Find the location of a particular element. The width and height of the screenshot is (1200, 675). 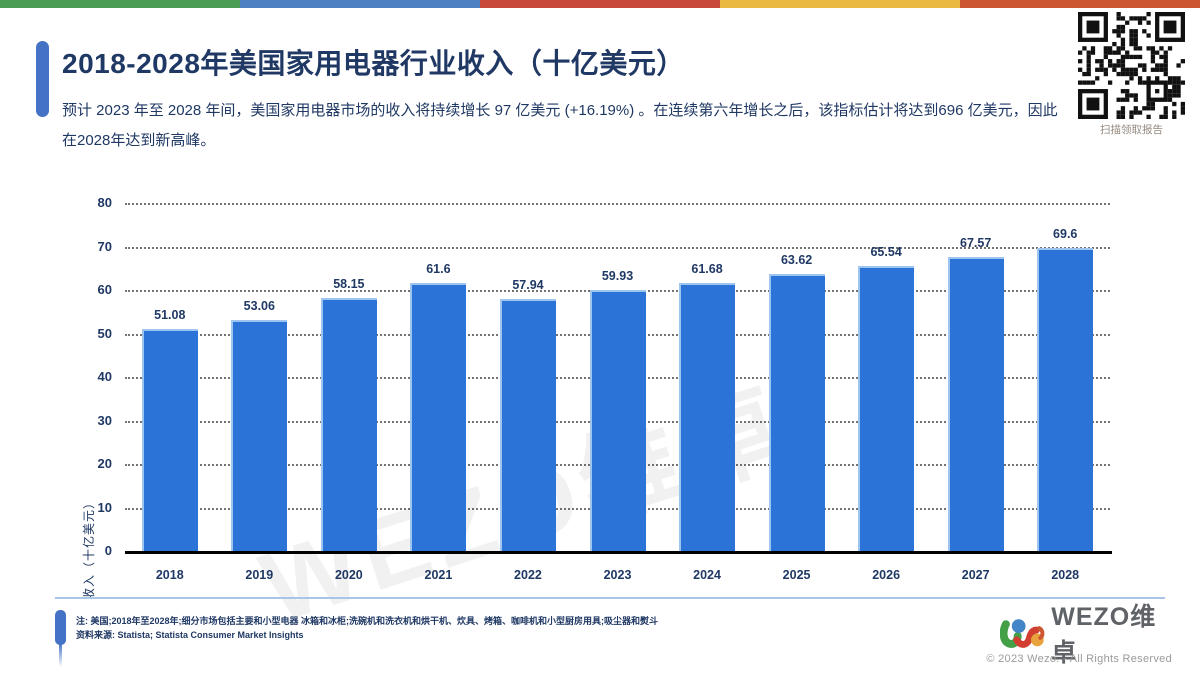

bar-value-label: 67.57 is located at coordinates (976, 243).